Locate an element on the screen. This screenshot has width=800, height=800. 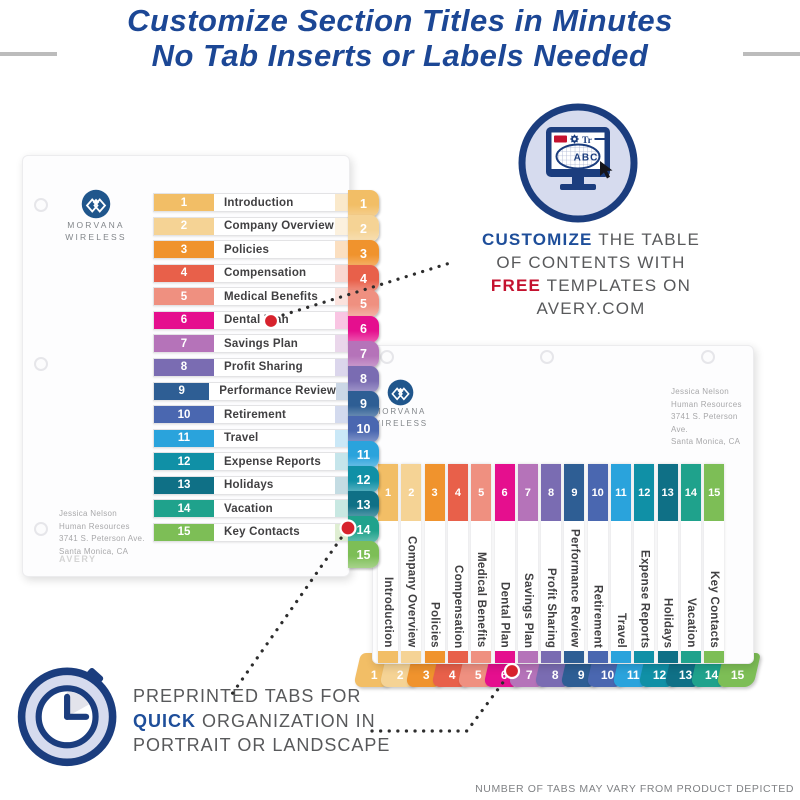
section-number-header: 11 is located at coordinates (621, 492).